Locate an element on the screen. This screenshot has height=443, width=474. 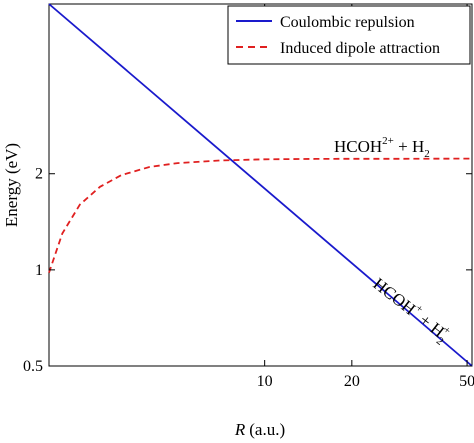
y-tick-label-1: 1 is located at coordinates (39, 270).